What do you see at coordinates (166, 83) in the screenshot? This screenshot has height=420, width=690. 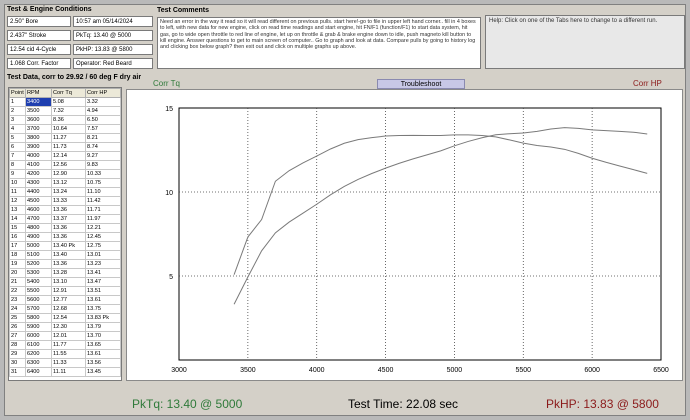 I see `tab-corr-tq: Corr Tq` at bounding box center [166, 83].